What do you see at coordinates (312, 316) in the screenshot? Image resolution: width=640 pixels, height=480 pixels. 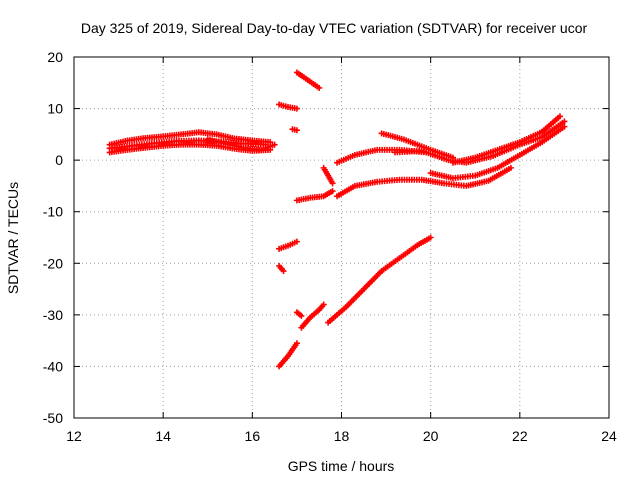 I see `series-arc20` at bounding box center [312, 316].